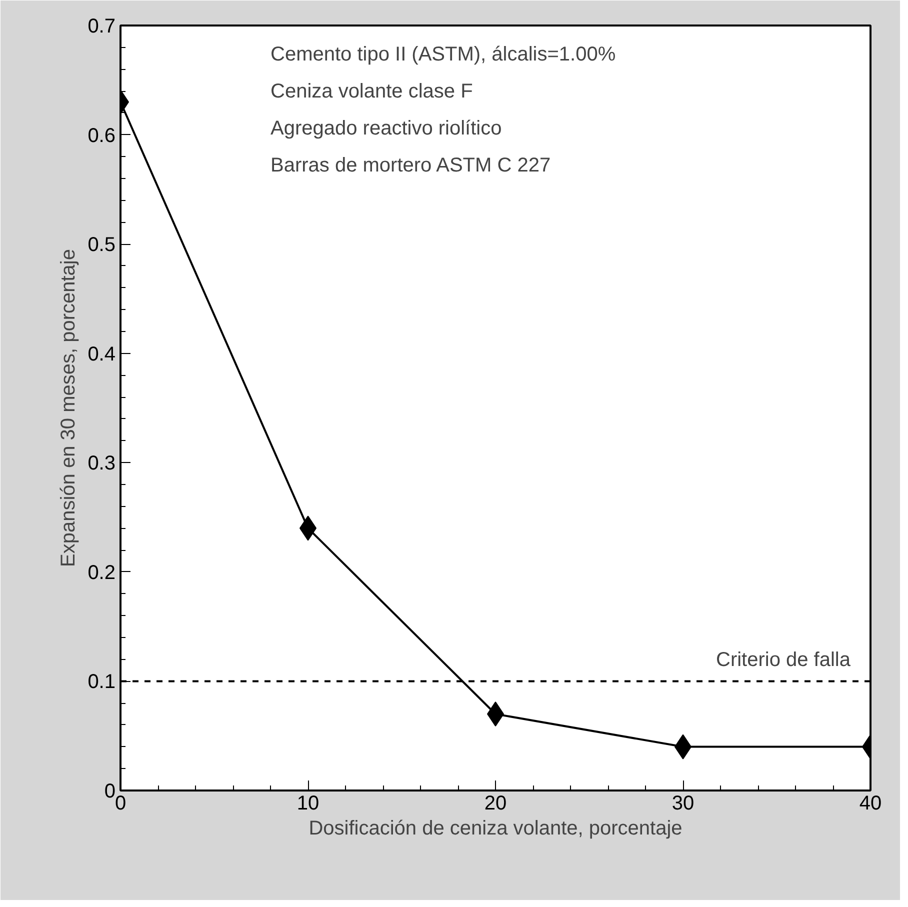 The image size is (908, 907). I want to click on y-tick-label: 0.4, so click(102, 354).